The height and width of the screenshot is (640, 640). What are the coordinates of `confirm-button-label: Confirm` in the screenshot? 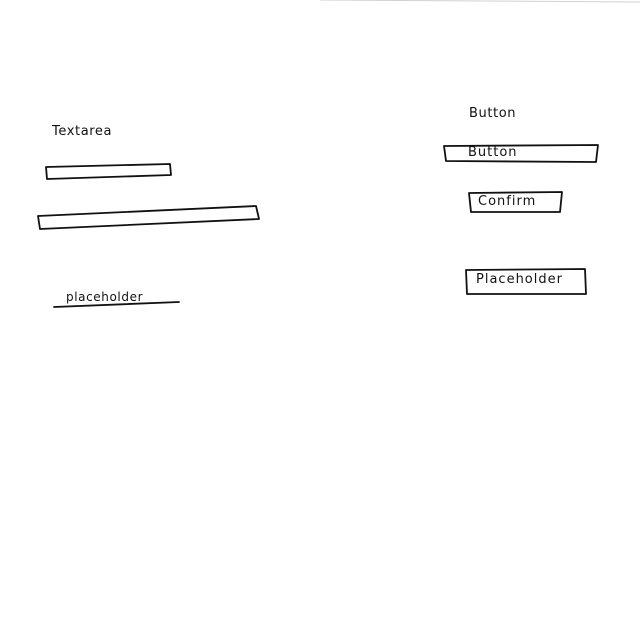 It's located at (507, 201).